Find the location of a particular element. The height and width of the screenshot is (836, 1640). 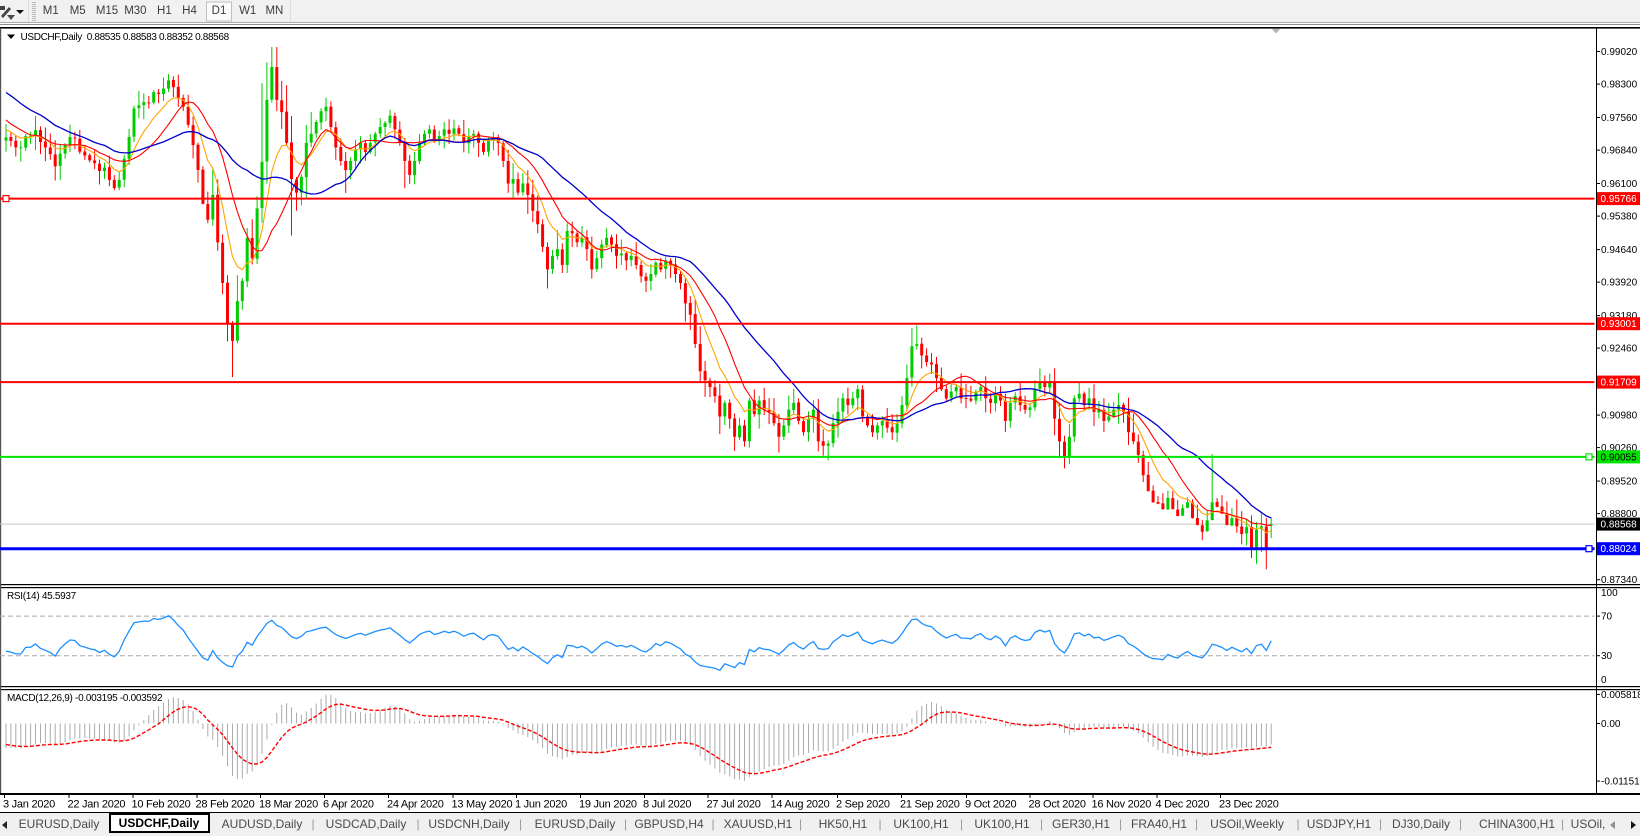

svg-text: 0.96840 is located at coordinates (1619, 151).